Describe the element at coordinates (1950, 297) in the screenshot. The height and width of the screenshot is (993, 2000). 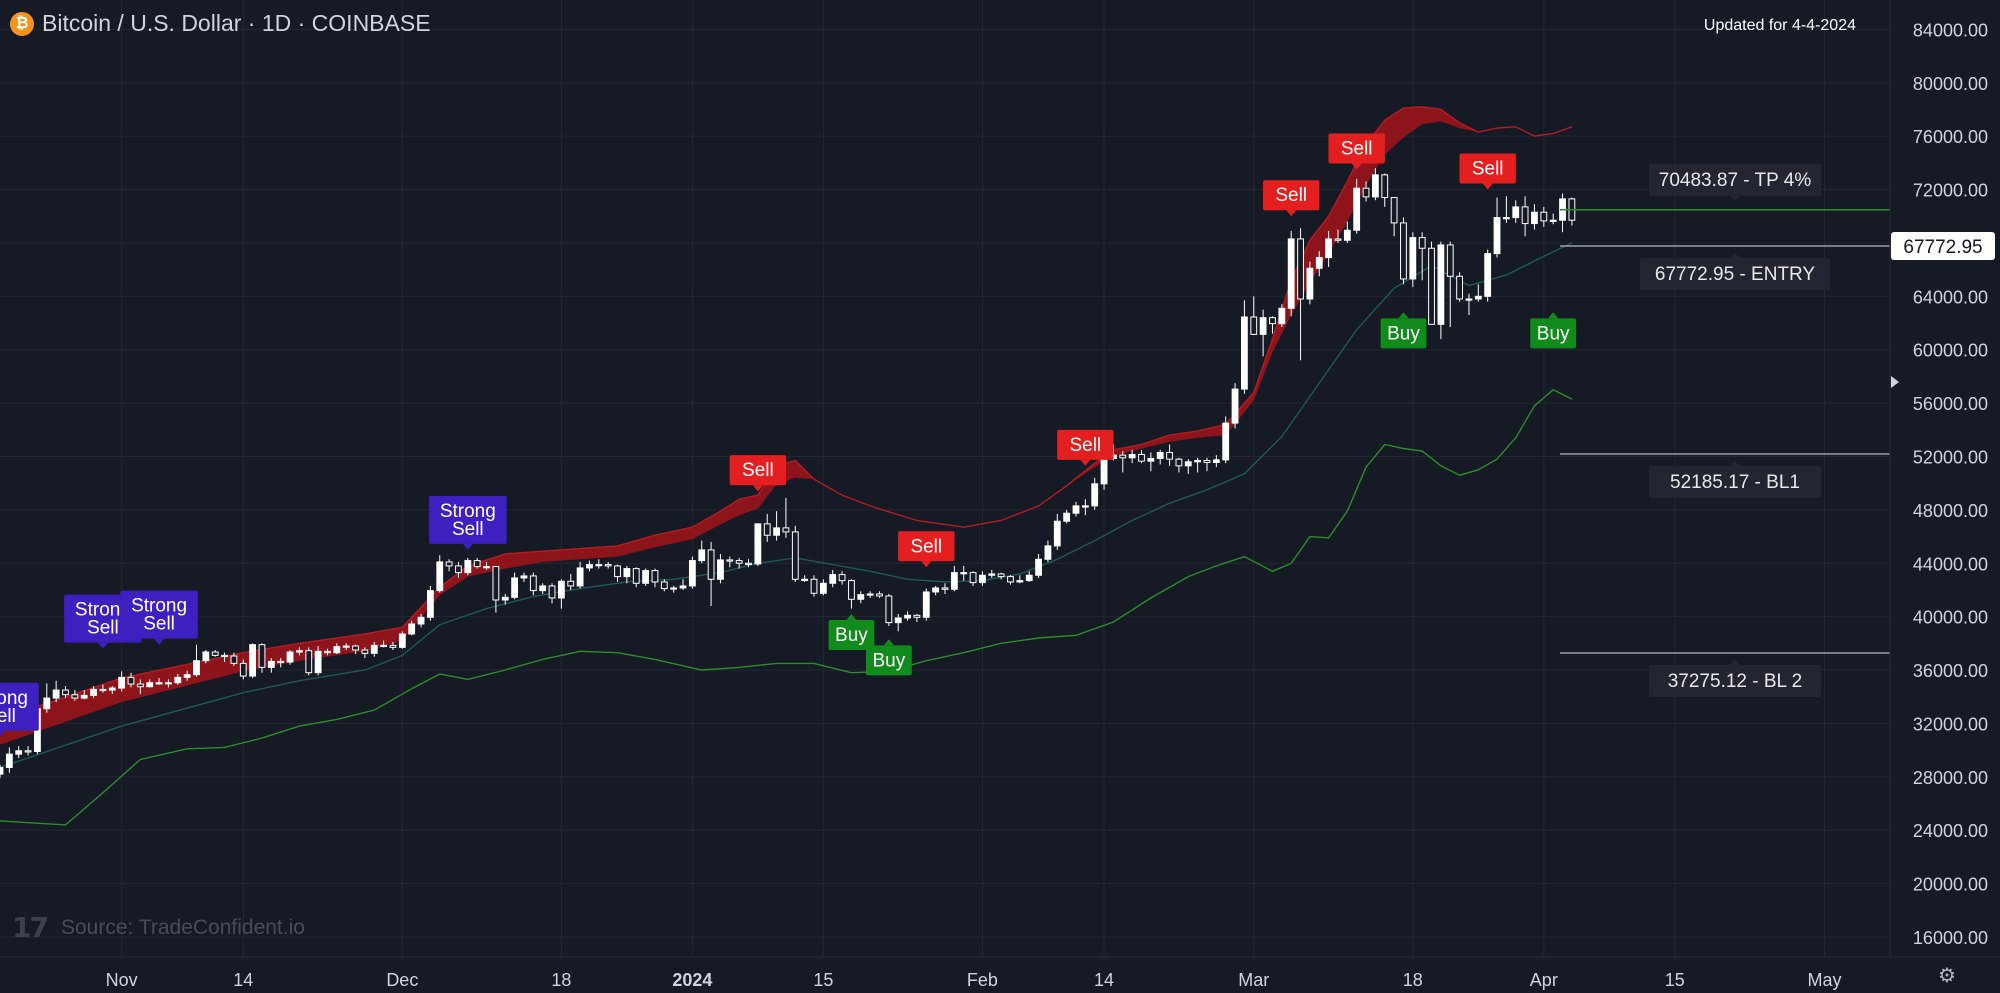
I see `y-tick-label: 64000.00` at that location.